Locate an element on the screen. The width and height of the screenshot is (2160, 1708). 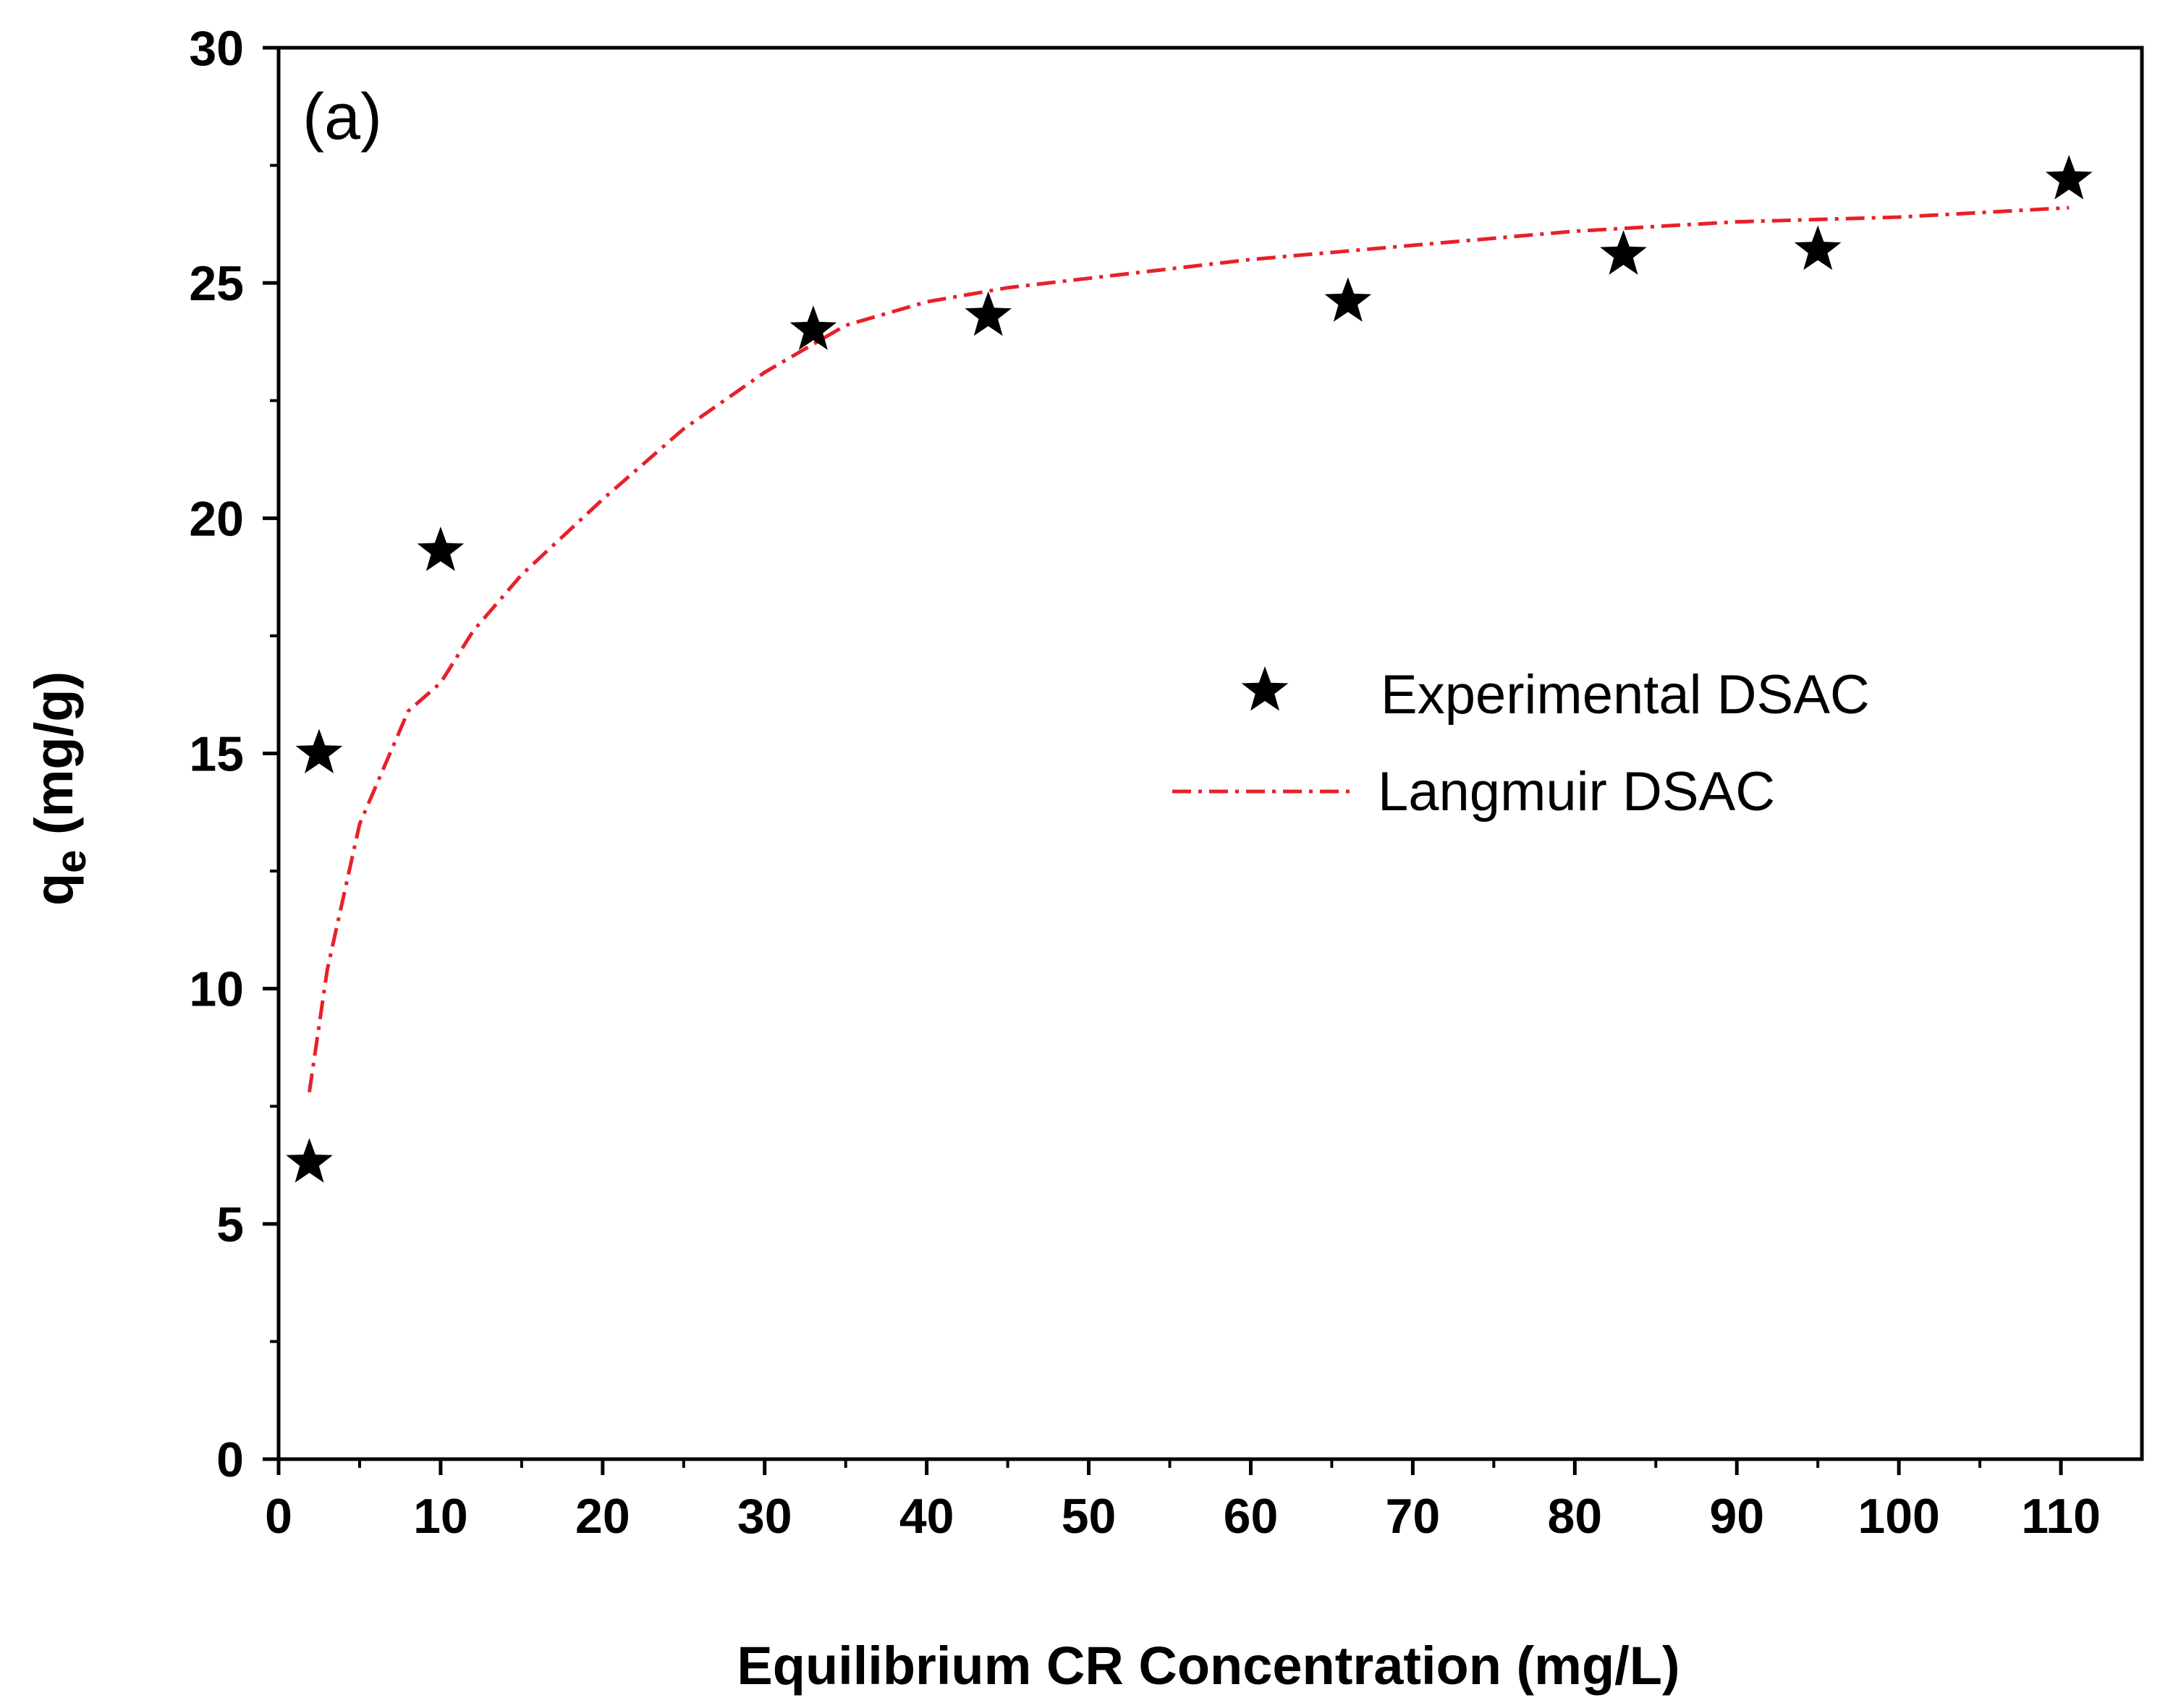
y-tick-label: 25 is located at coordinates (216, 283).